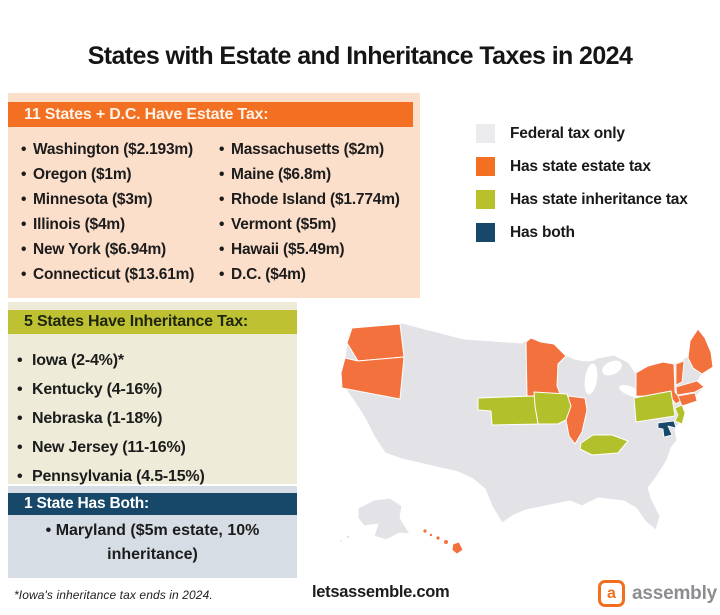 The height and width of the screenshot is (615, 720). What do you see at coordinates (315, 274) in the screenshot?
I see `estate-state-item: D.C. ($4m)` at bounding box center [315, 274].